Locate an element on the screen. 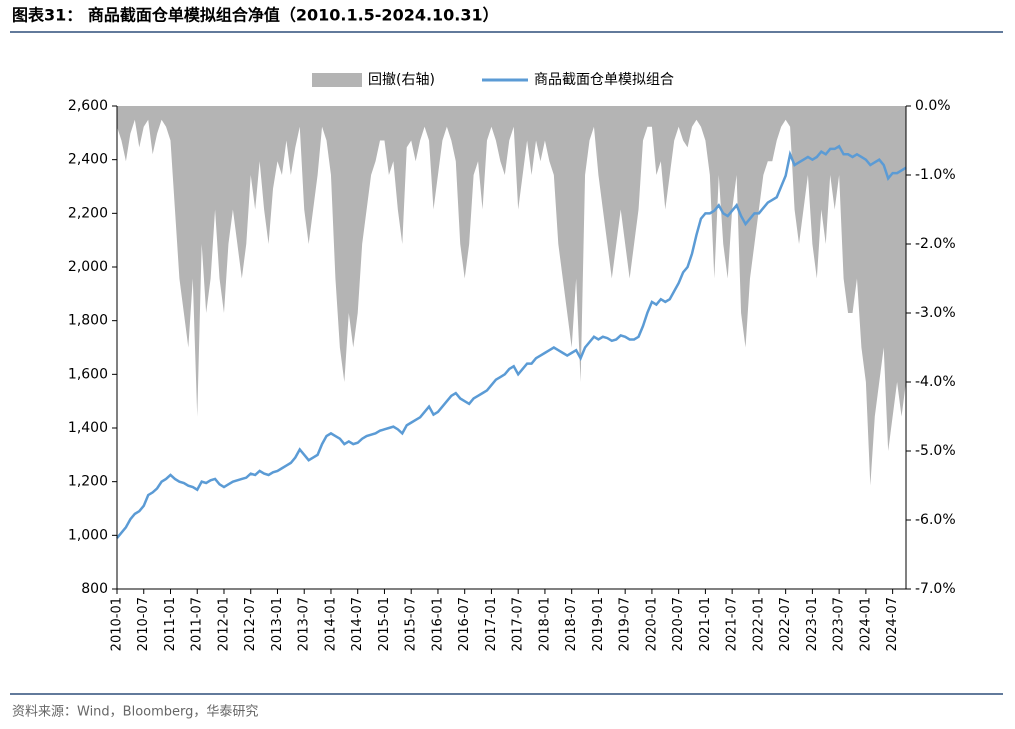  x-tick-label: 2022-07 is located at coordinates (785, 624).